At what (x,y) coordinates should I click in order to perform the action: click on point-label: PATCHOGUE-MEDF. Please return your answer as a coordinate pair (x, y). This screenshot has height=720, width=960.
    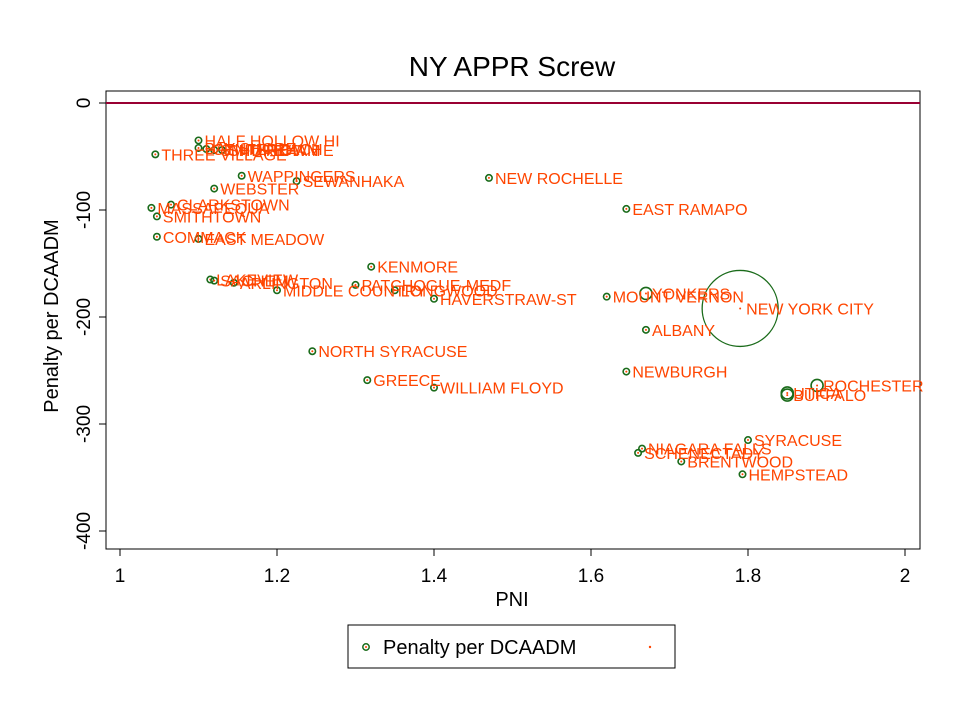
    Looking at the image, I should click on (437, 286).